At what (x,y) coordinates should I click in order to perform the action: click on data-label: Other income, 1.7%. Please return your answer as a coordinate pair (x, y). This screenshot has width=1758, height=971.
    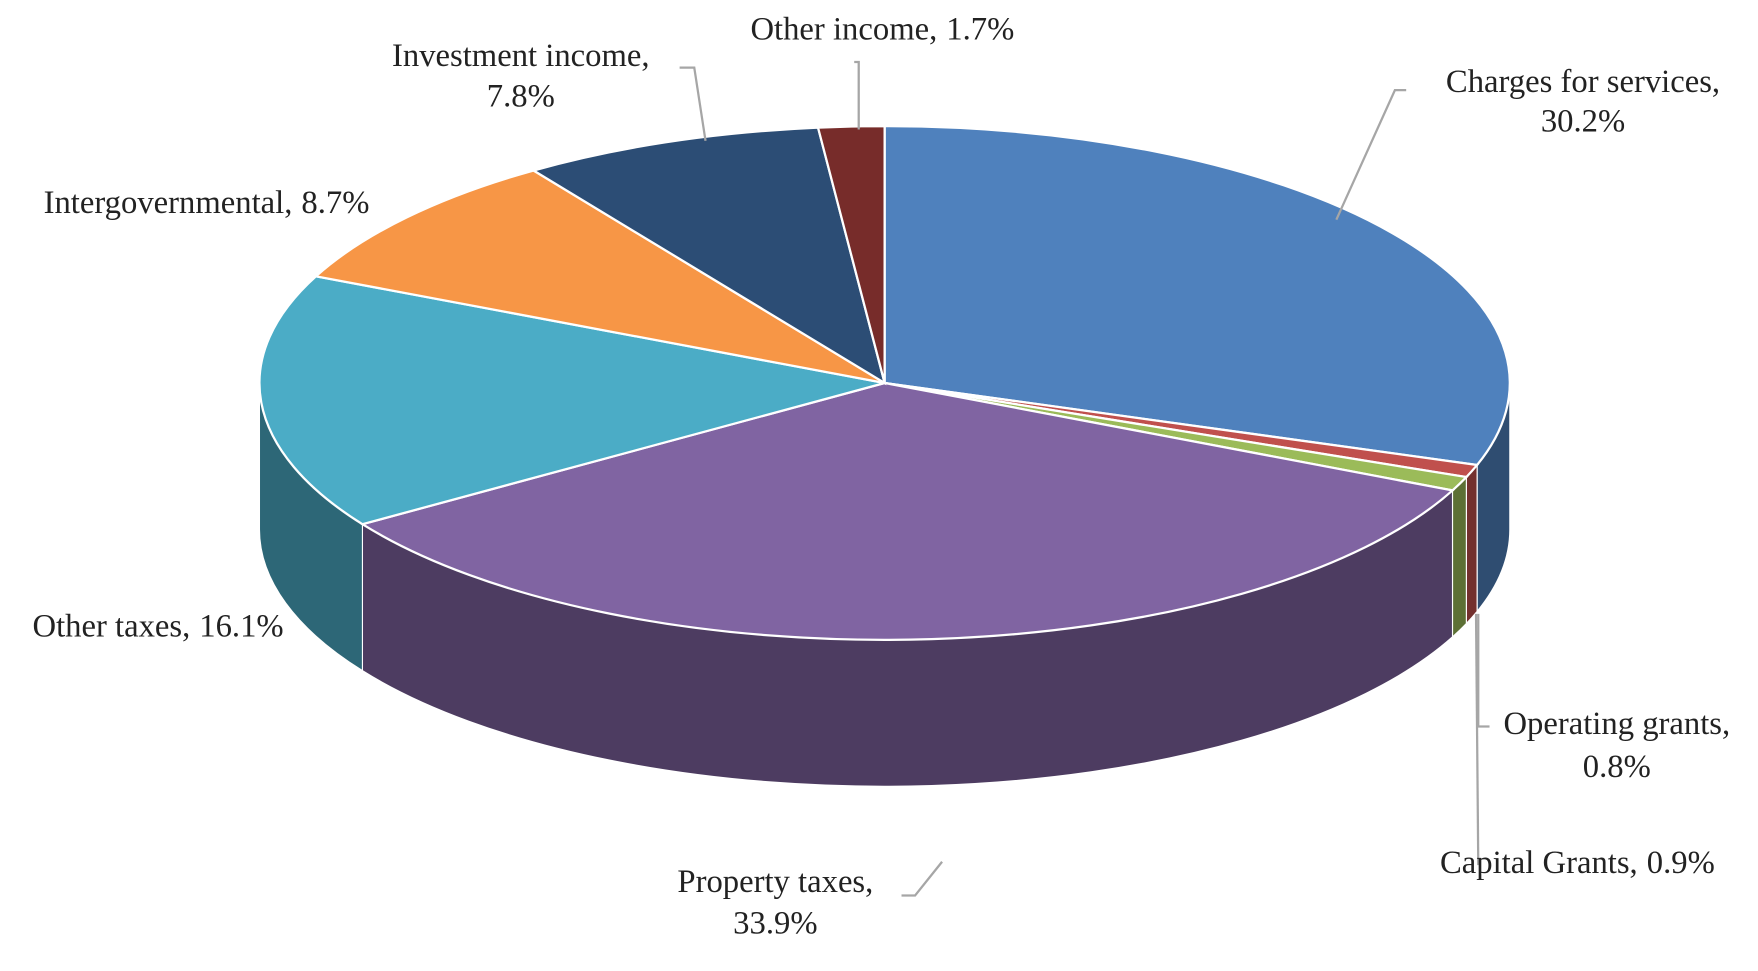
    Looking at the image, I should click on (882, 29).